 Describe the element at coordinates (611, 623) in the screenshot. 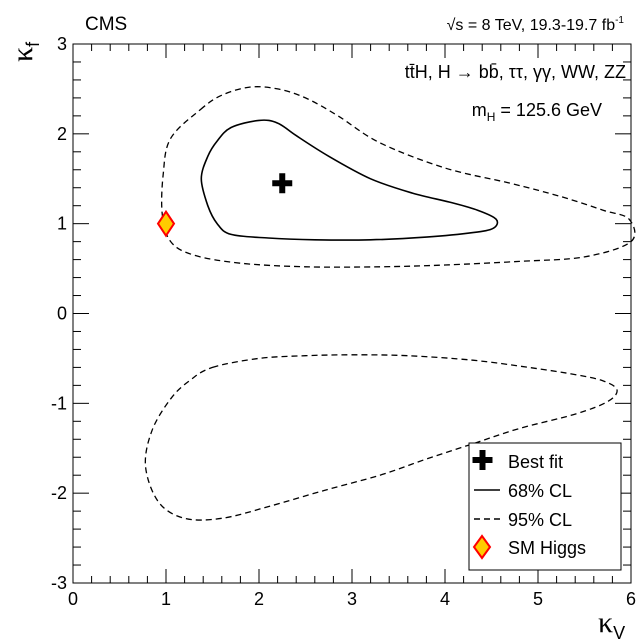

I see `x-axis-label: κV` at that location.